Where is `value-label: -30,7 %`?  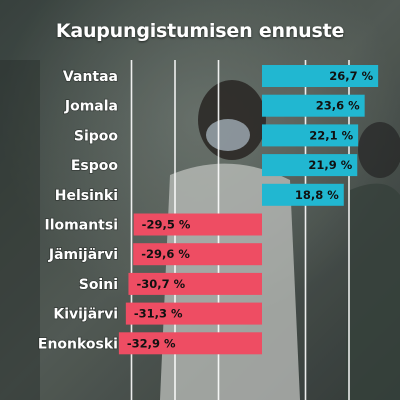 value-label: -30,7 % is located at coordinates (160, 284).